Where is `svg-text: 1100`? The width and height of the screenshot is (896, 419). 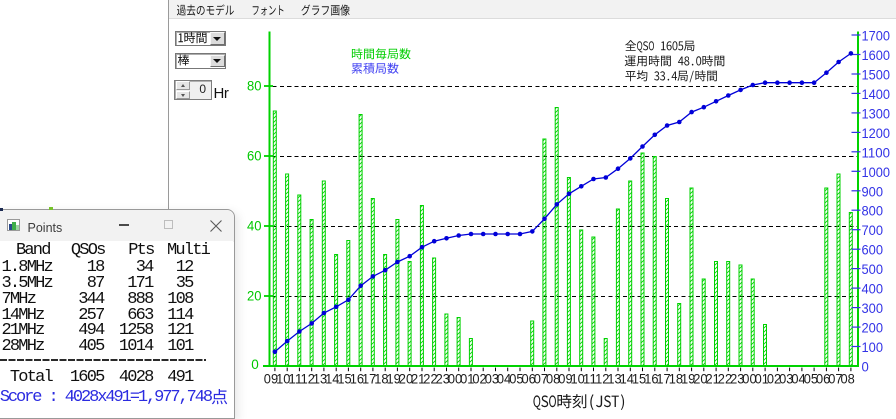
svg-text: 1100 is located at coordinates (876, 152).